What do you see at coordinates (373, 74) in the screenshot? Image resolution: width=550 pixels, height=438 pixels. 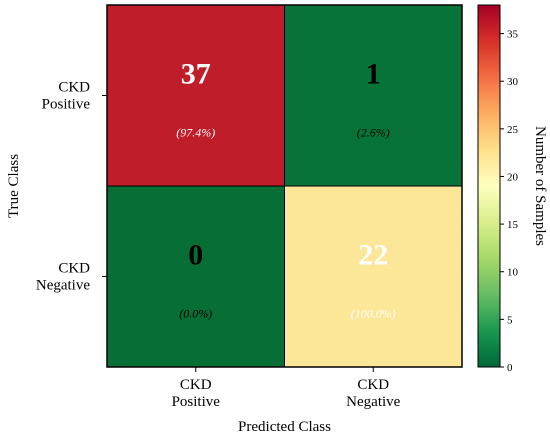 I see `cell-count-label: 1` at bounding box center [373, 74].